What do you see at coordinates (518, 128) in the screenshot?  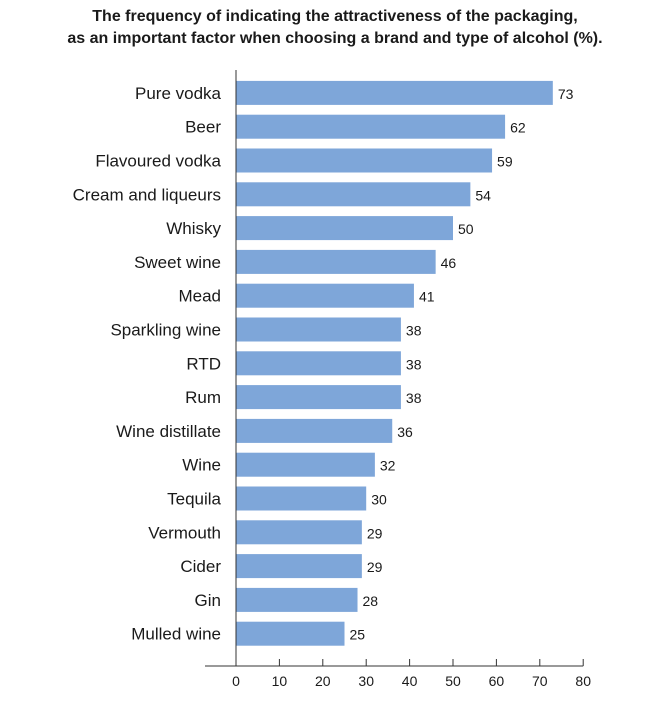 I see `data-label: 62` at bounding box center [518, 128].